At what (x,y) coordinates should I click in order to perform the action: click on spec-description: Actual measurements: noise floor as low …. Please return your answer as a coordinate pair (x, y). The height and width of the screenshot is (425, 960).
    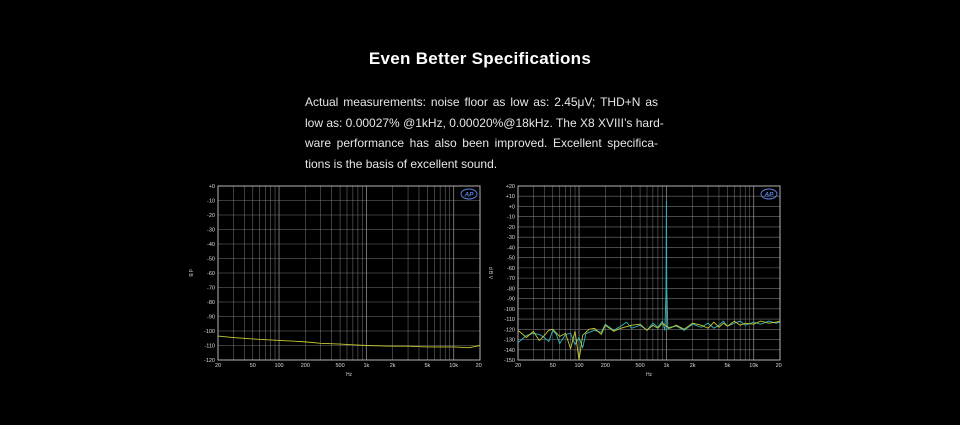
    Looking at the image, I should click on (484, 133).